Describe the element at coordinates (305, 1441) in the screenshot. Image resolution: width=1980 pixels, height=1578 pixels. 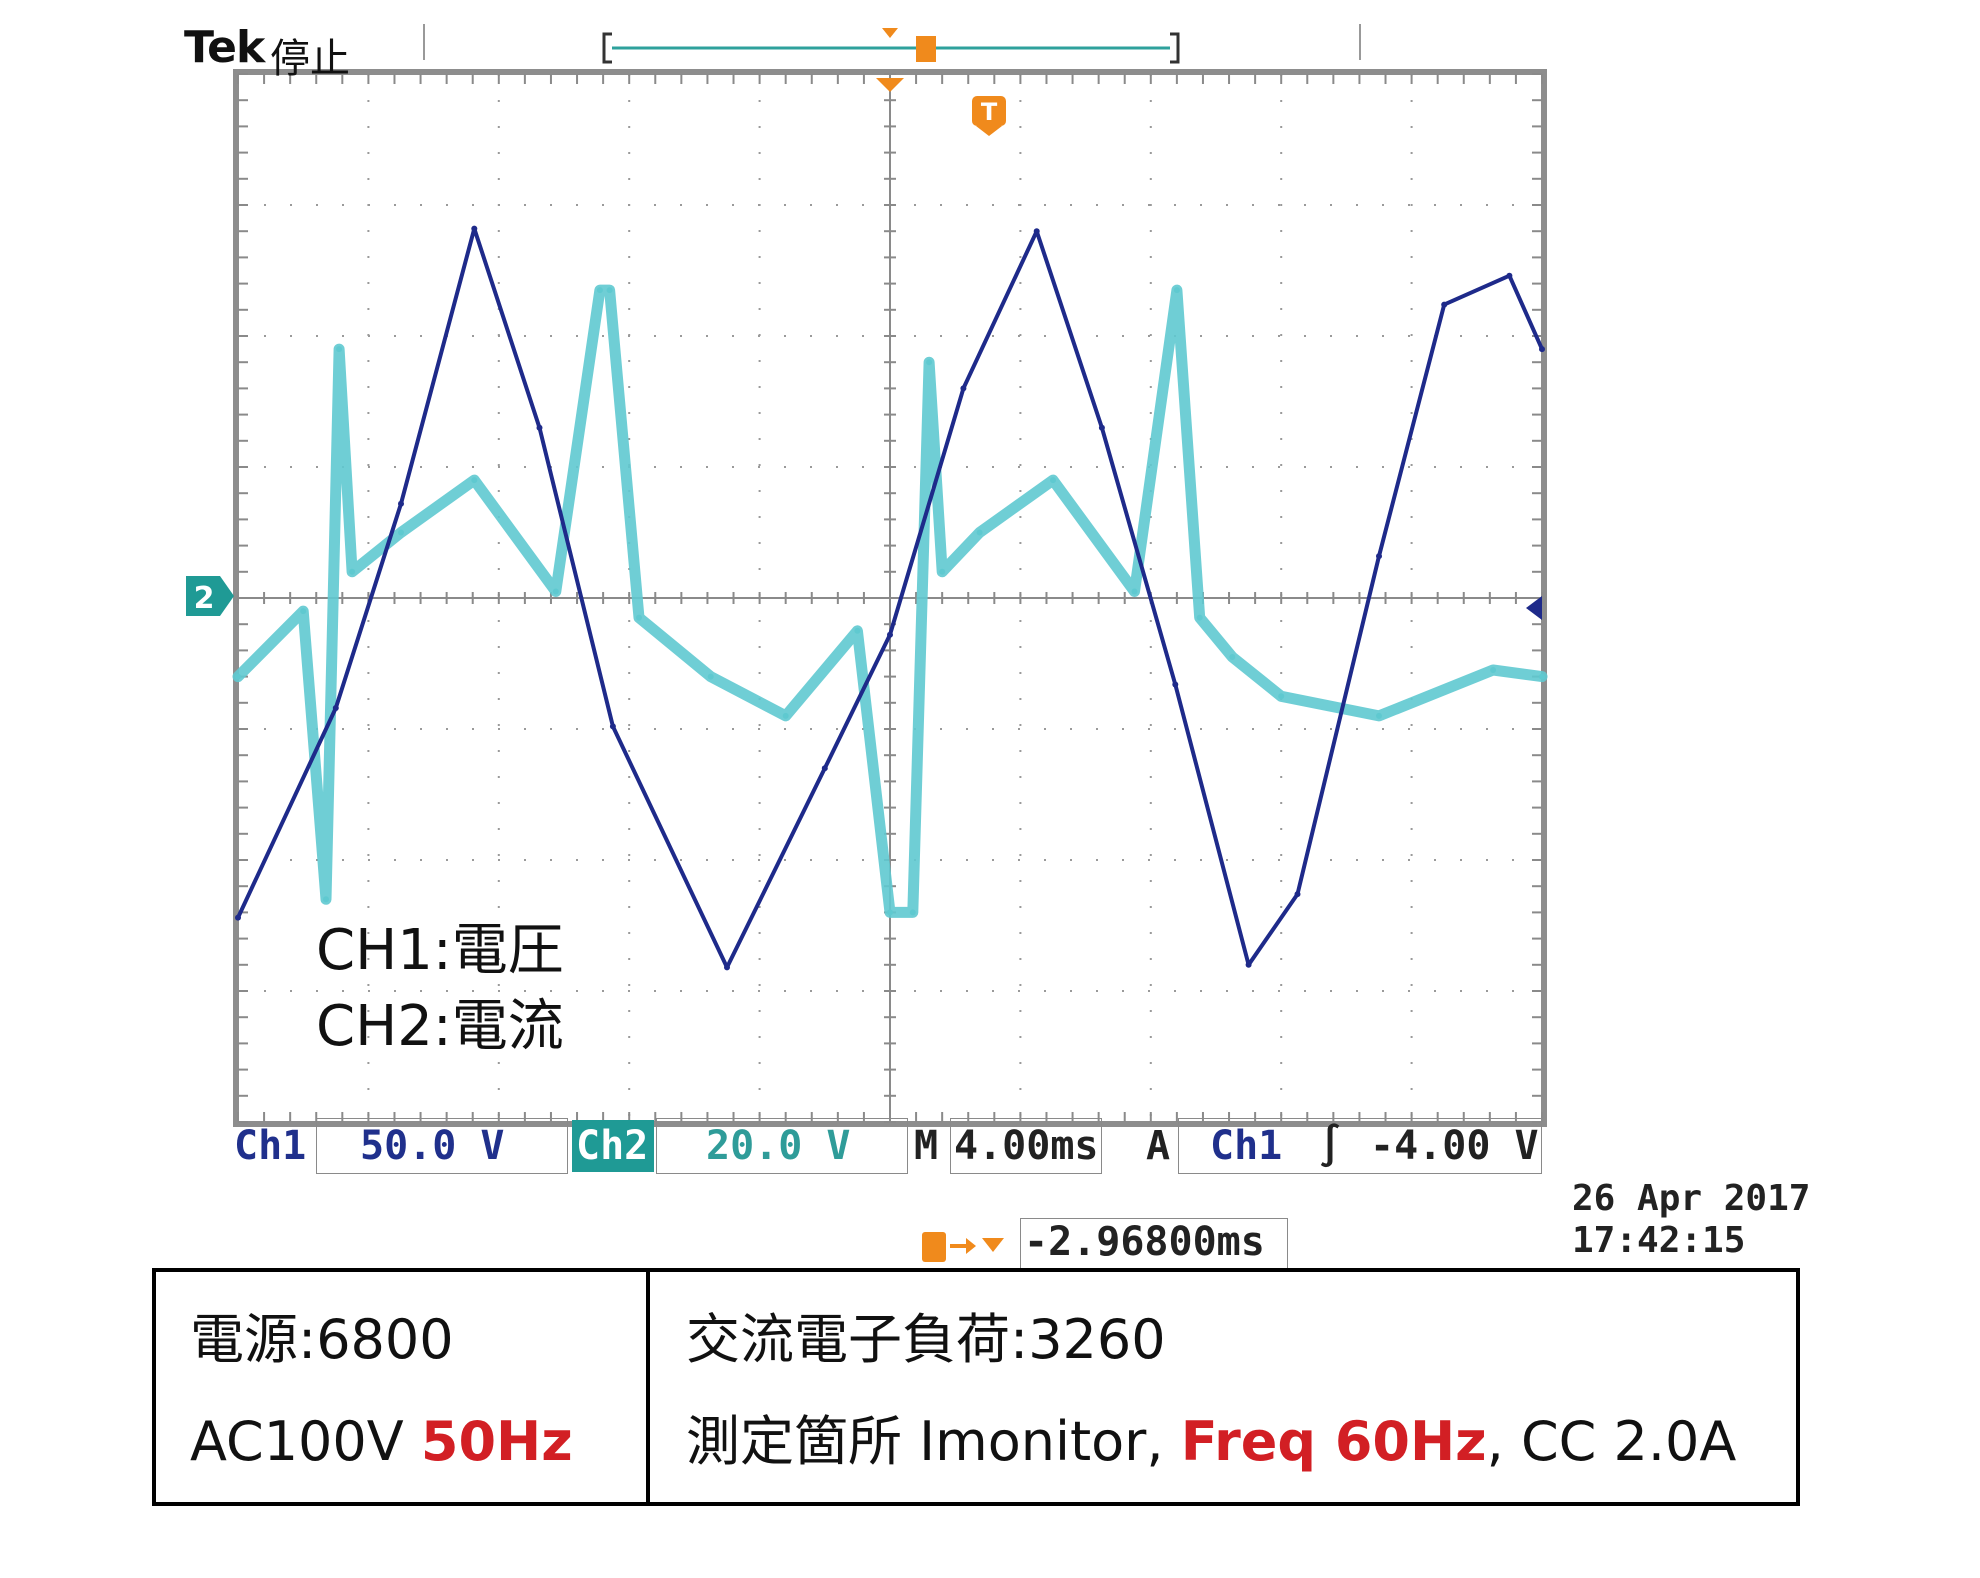
I see `power-source-voltage: AC100V` at that location.